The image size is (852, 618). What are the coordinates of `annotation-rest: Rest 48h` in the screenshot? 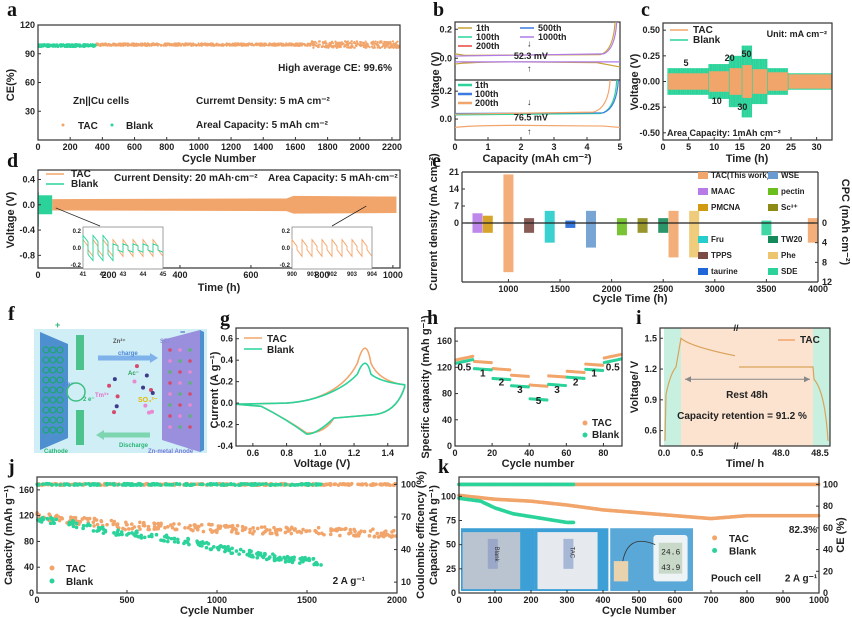 It's located at (747, 395).